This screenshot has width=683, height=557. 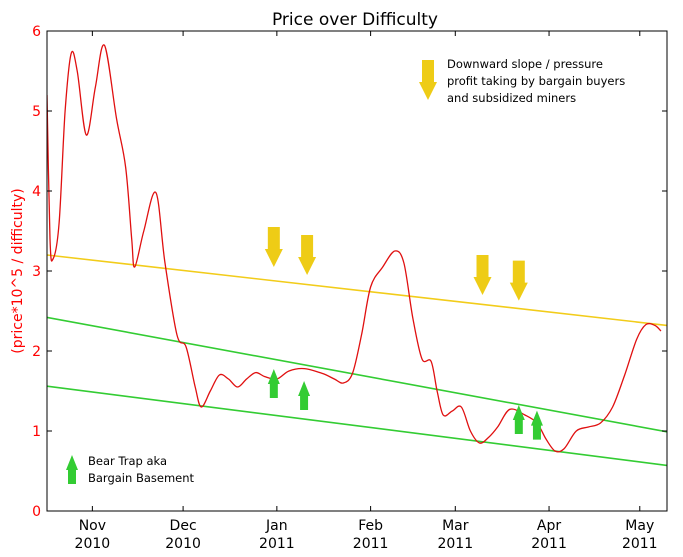 I want to click on legend-down-text-line: and subsidized miners, so click(x=511, y=98).